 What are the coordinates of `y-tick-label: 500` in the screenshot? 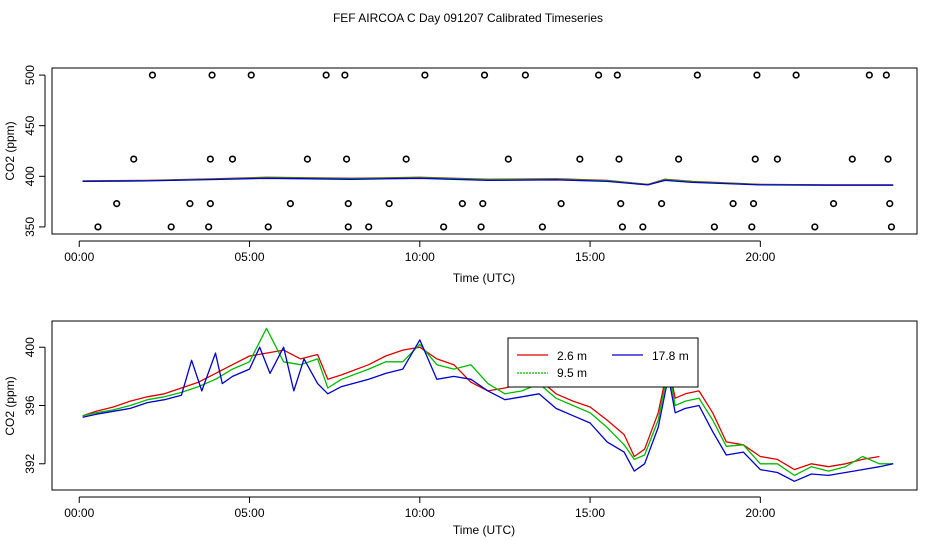 It's located at (30, 75).